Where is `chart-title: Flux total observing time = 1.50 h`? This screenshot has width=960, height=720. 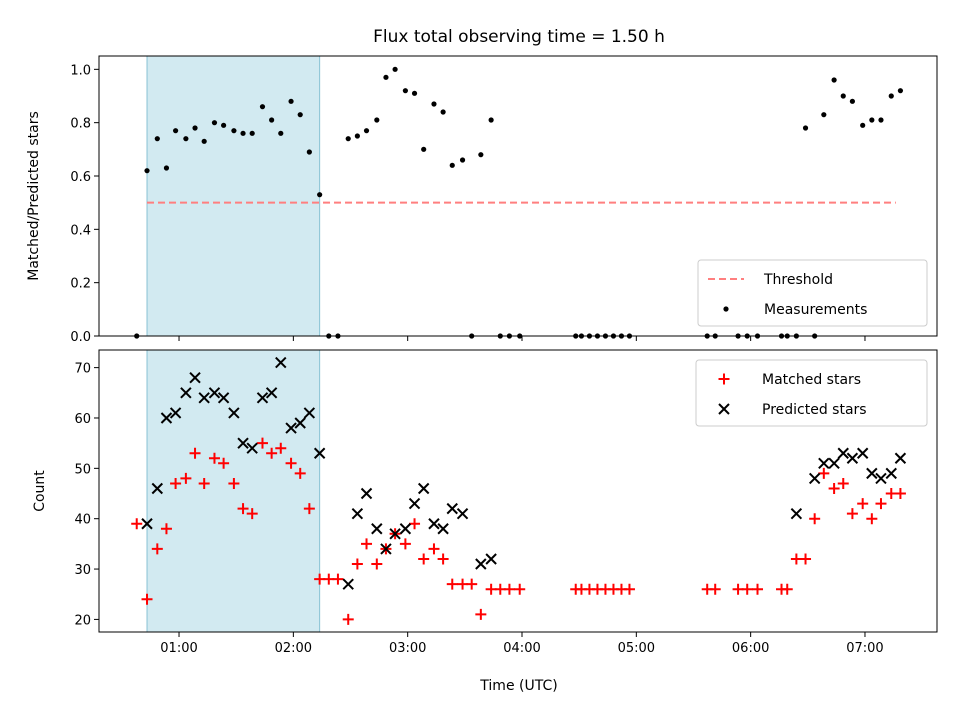
chart-title: Flux total observing time = 1.50 h is located at coordinates (519, 37).